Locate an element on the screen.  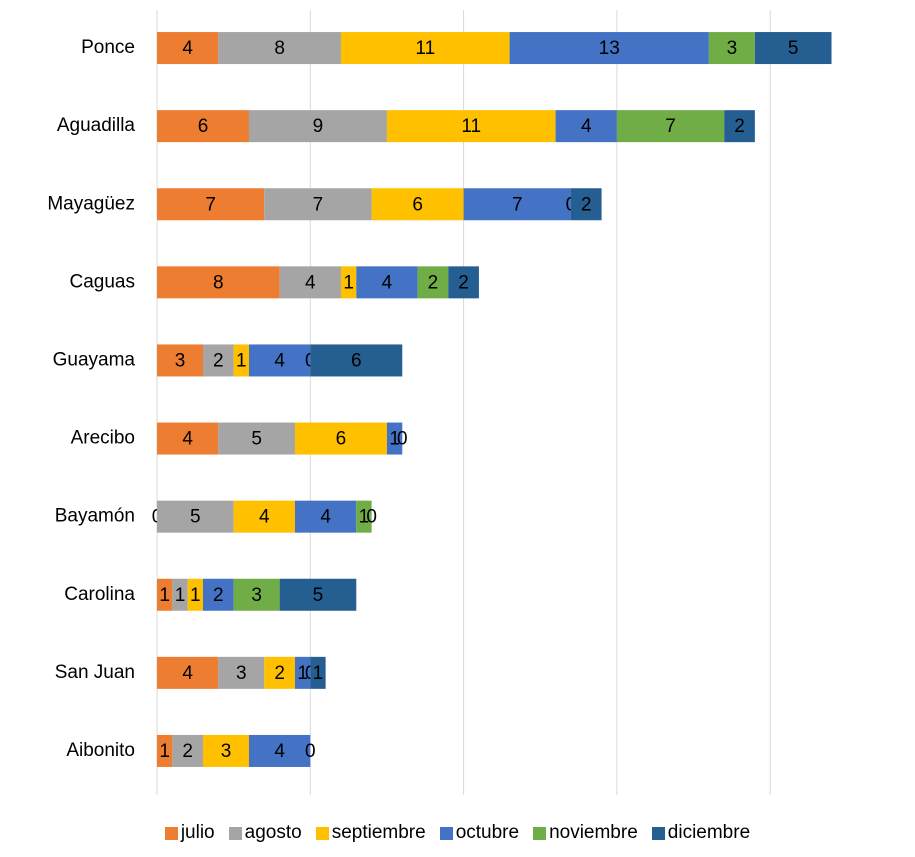
y-tick-label: Ponce is located at coordinates (108, 47).